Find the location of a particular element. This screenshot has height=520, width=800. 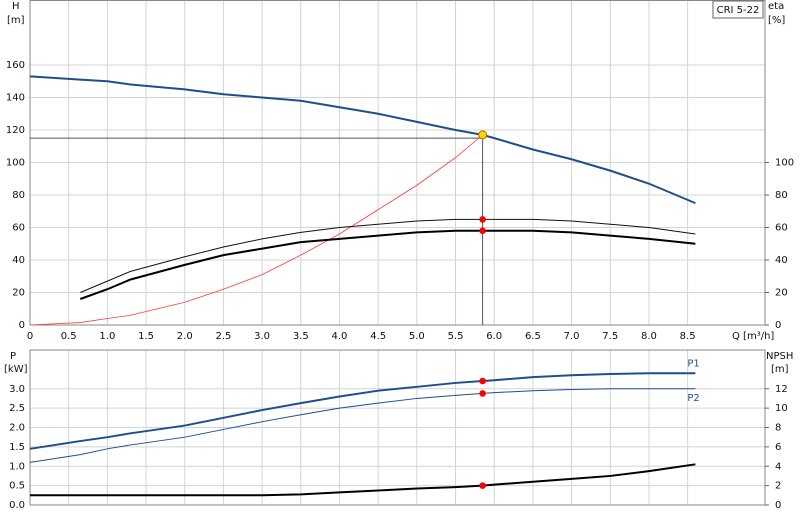

x-tick-label: 4.0 is located at coordinates (340, 336).